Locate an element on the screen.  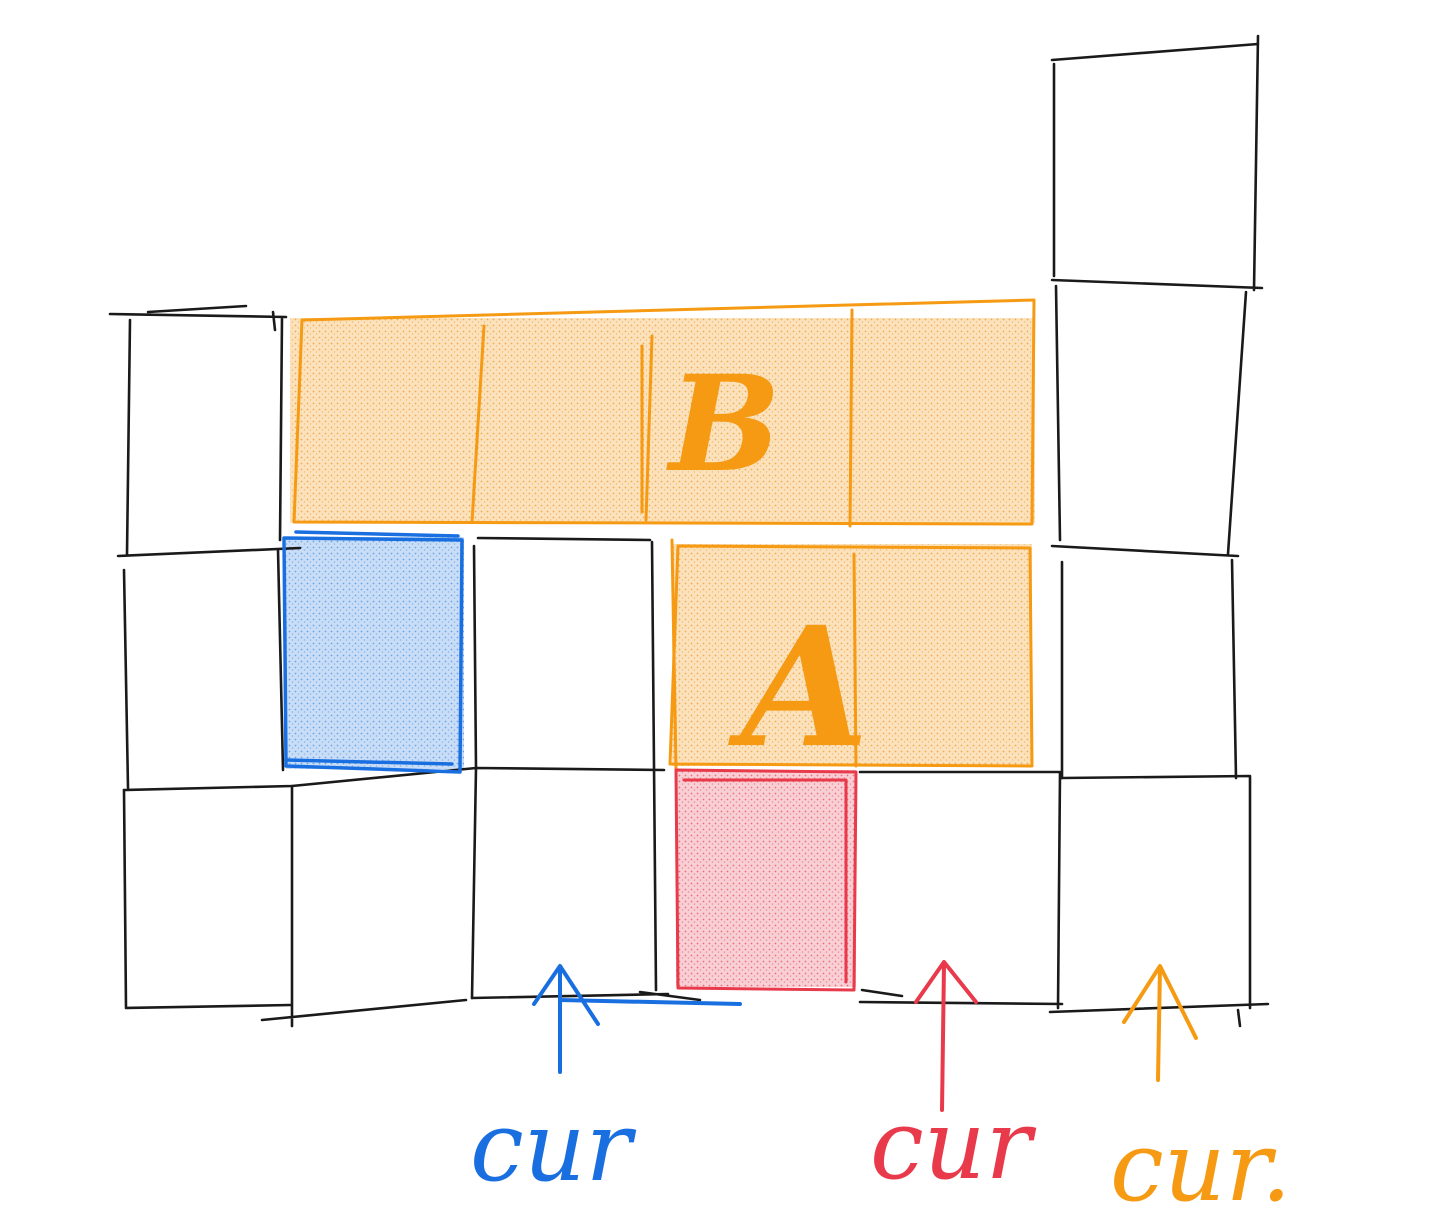
block-b-fill is located at coordinates (662, 420).